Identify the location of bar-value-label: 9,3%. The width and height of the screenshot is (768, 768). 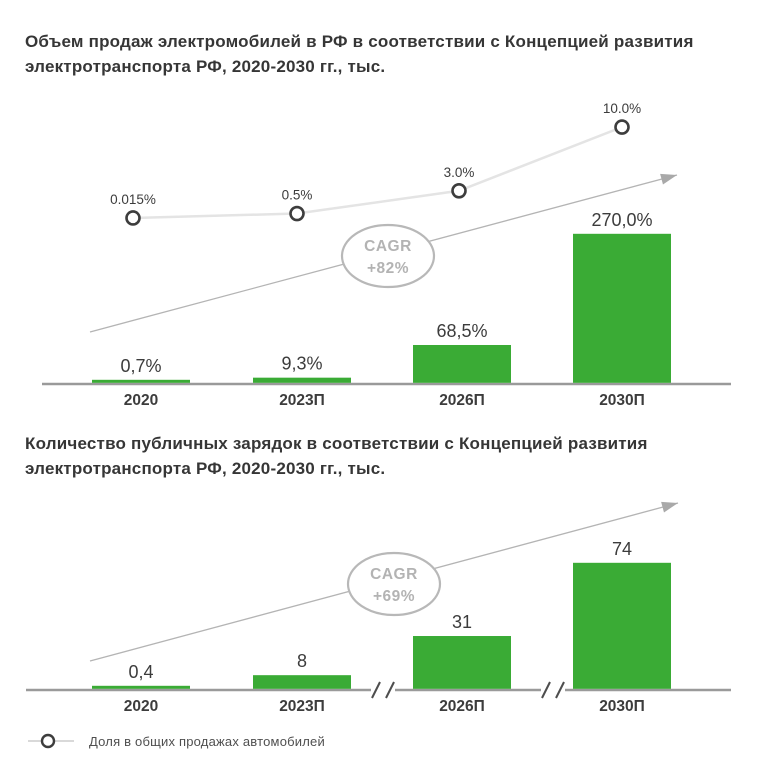
(301, 364).